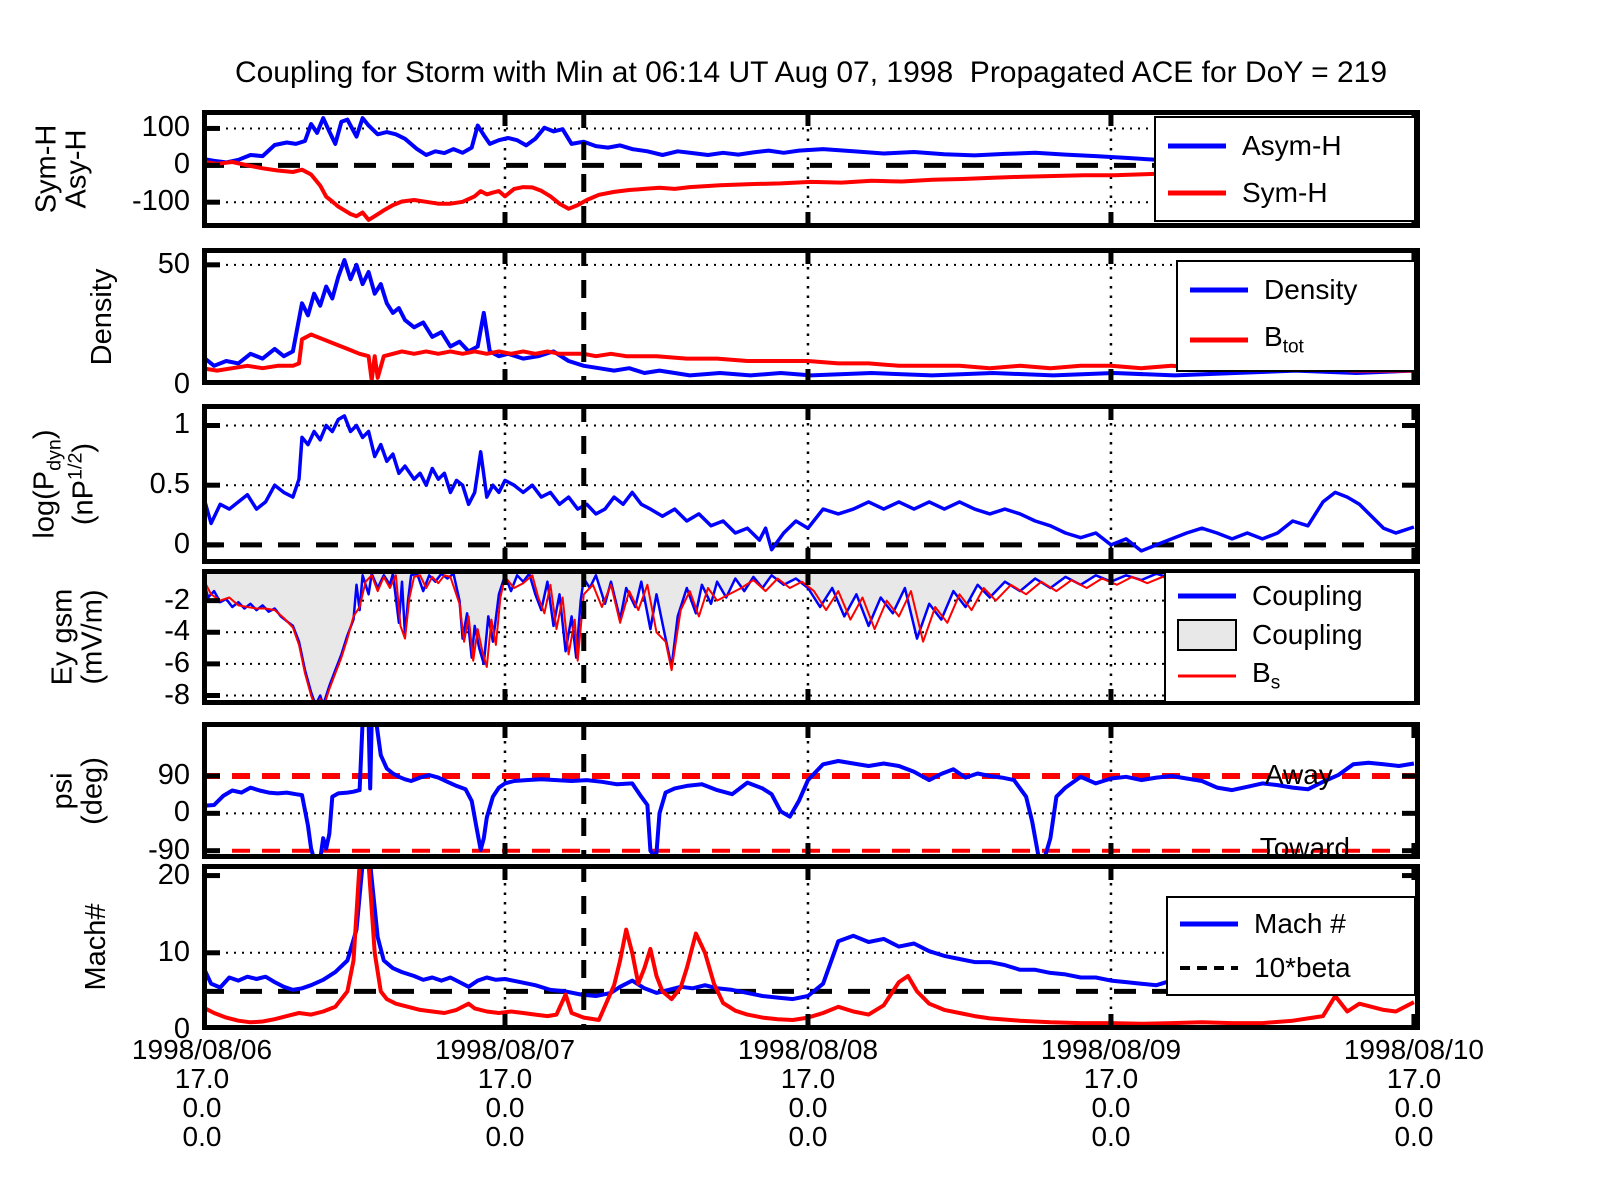  I want to click on label-text: Asym-H, so click(1292, 145).